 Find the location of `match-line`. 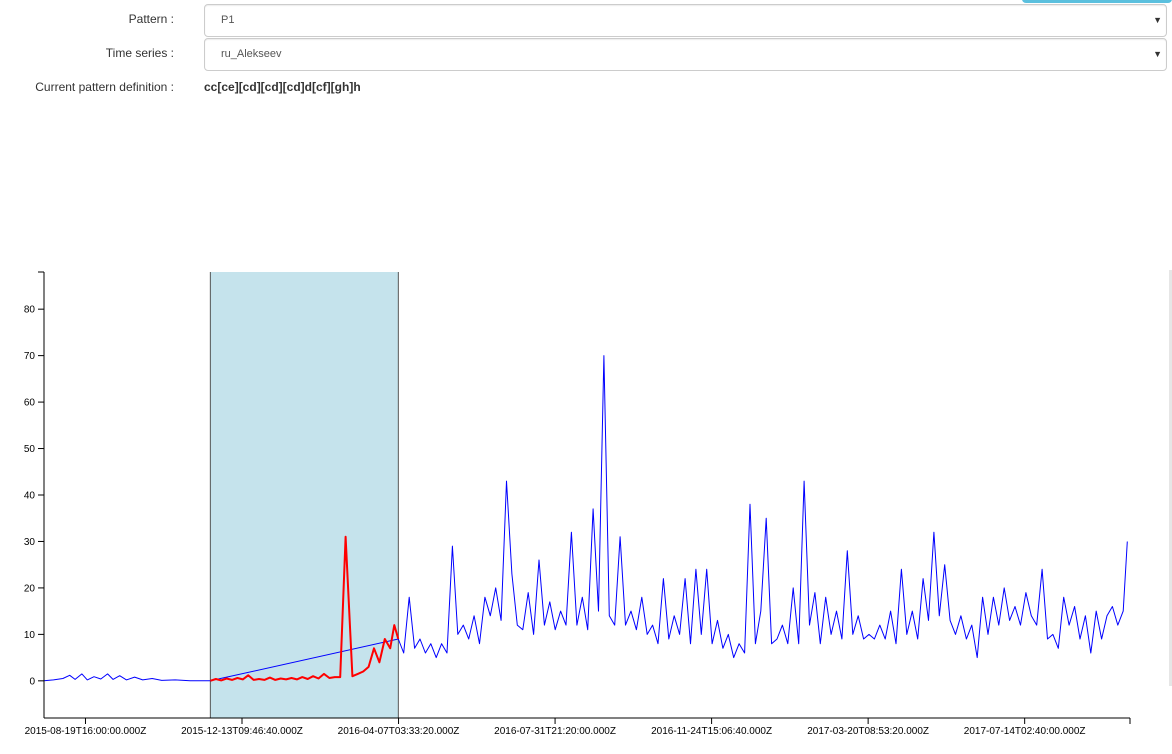

match-line is located at coordinates (304, 608).